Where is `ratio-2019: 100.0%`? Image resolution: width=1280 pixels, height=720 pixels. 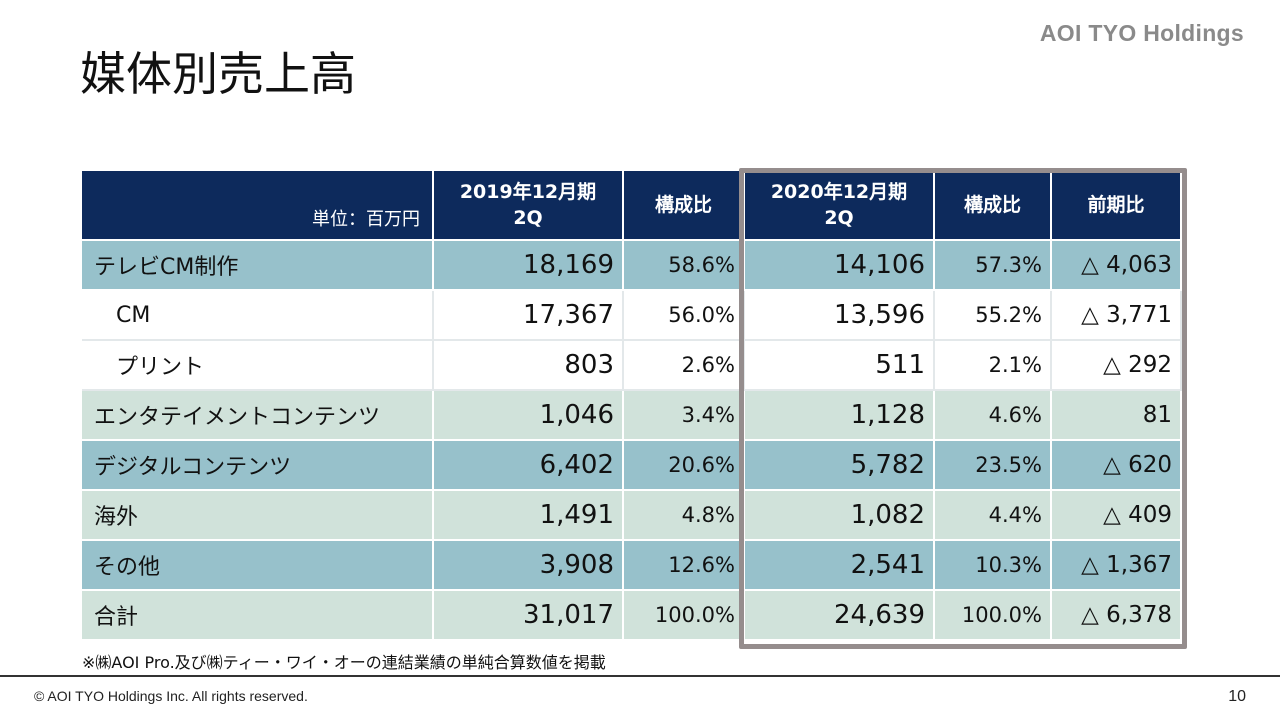 ratio-2019: 100.0% is located at coordinates (684, 615).